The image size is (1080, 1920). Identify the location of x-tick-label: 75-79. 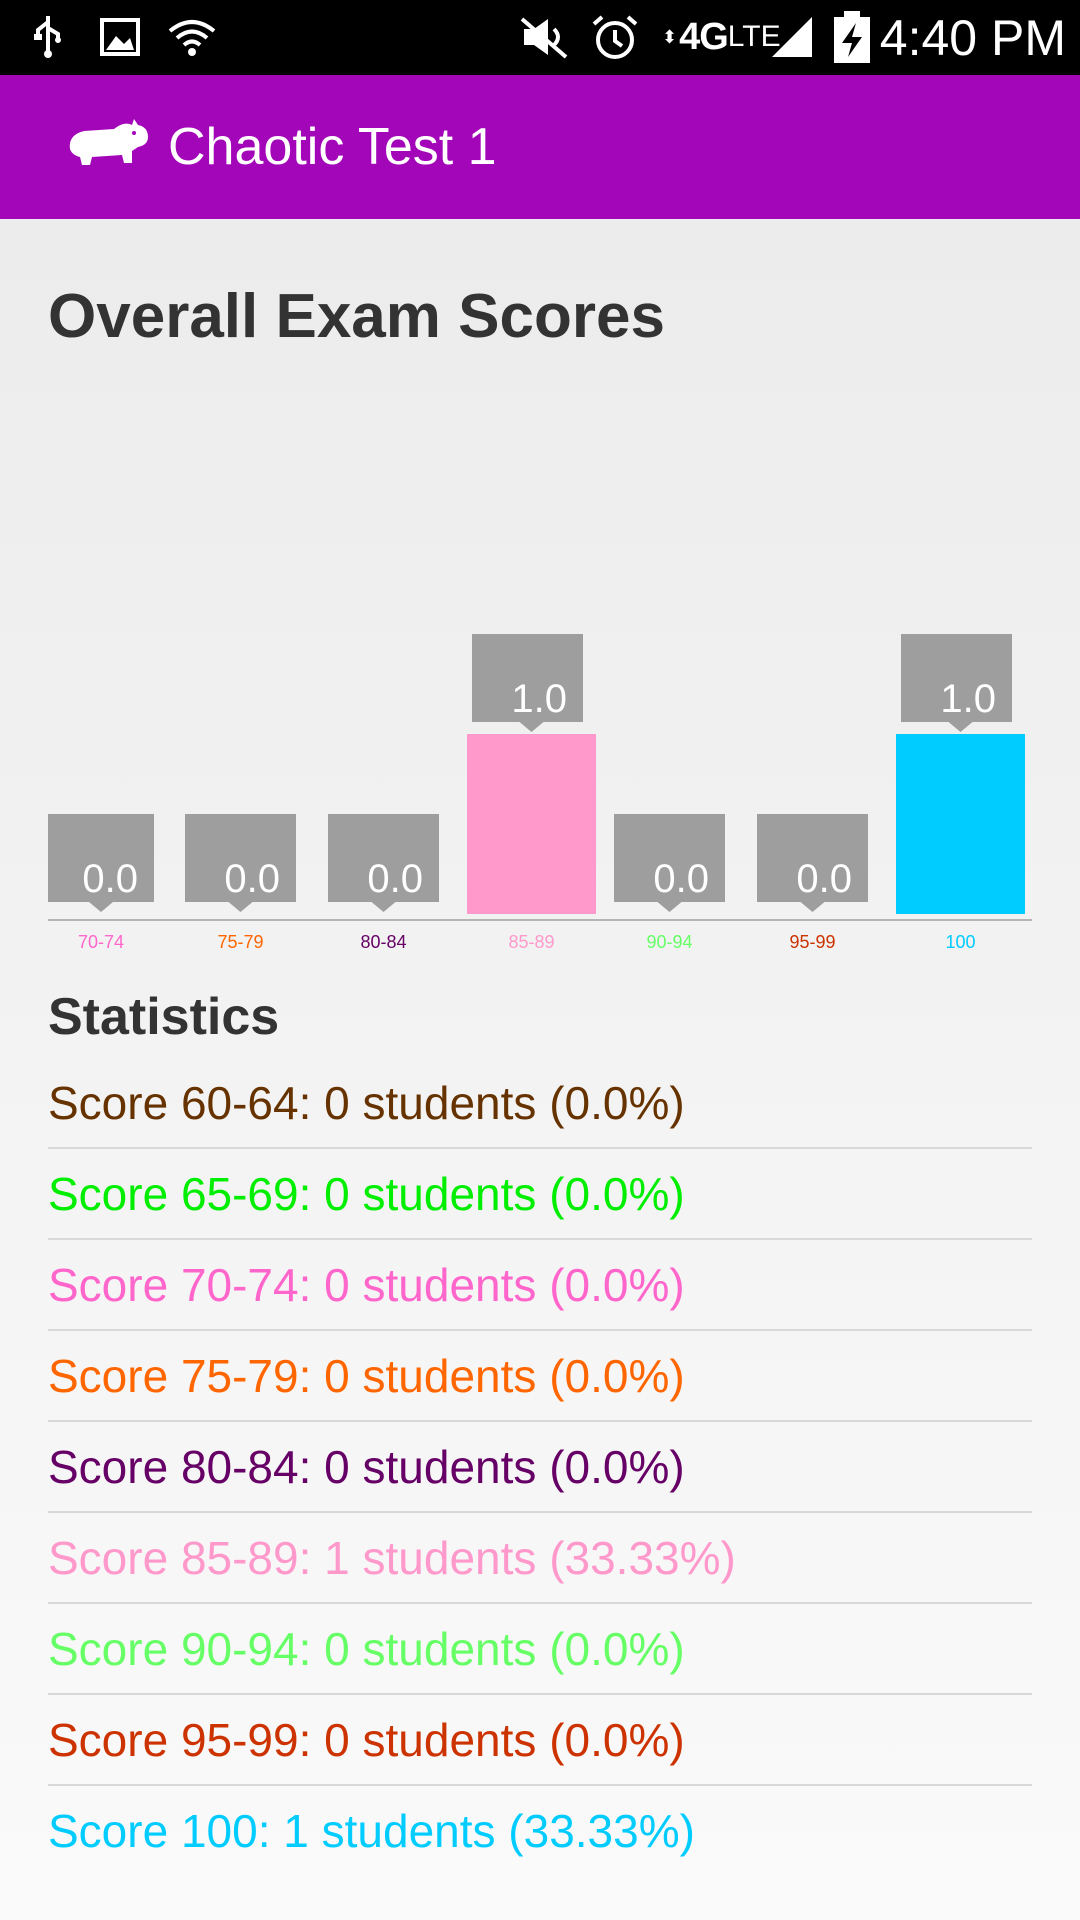
(240, 942).